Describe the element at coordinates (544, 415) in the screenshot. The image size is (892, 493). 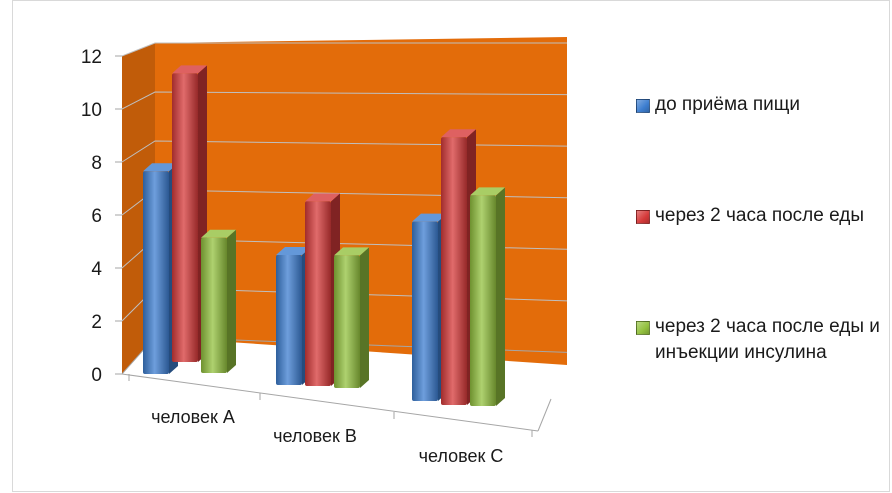
I see `floor-right-edge` at that location.